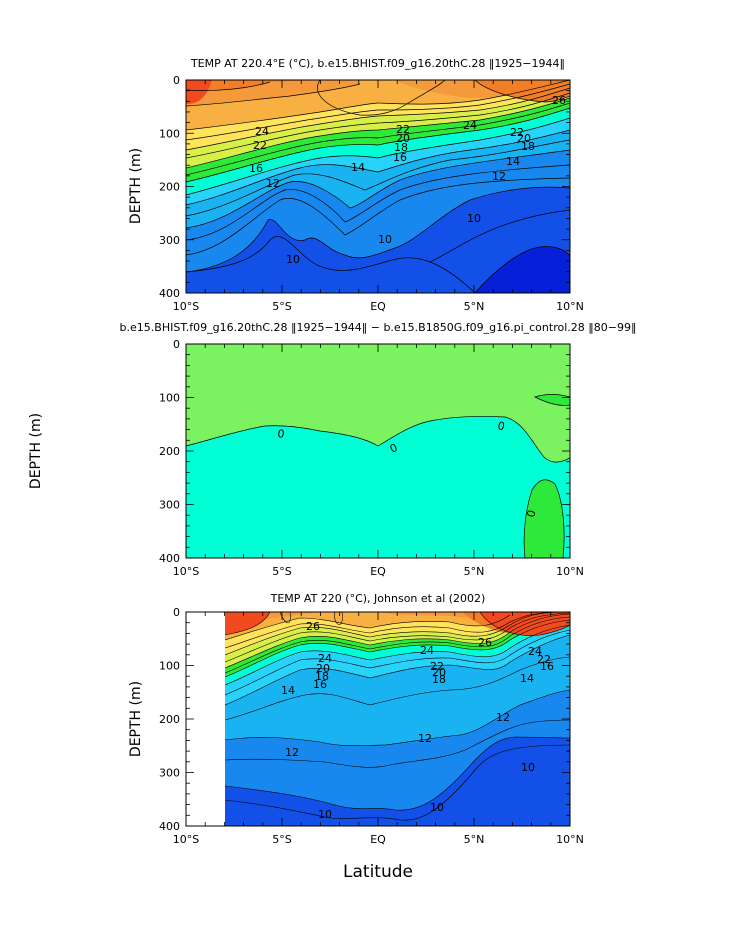 The image size is (733, 945). Describe the element at coordinates (408, 469) in the screenshot. I see `panel-2-contour-labels: 0 0 0 0` at that location.